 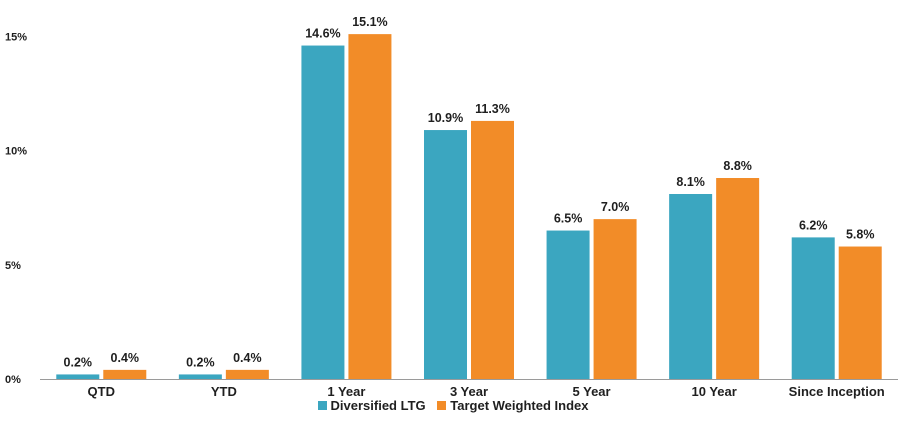 I want to click on data-label: 11.3%, so click(x=492, y=109).